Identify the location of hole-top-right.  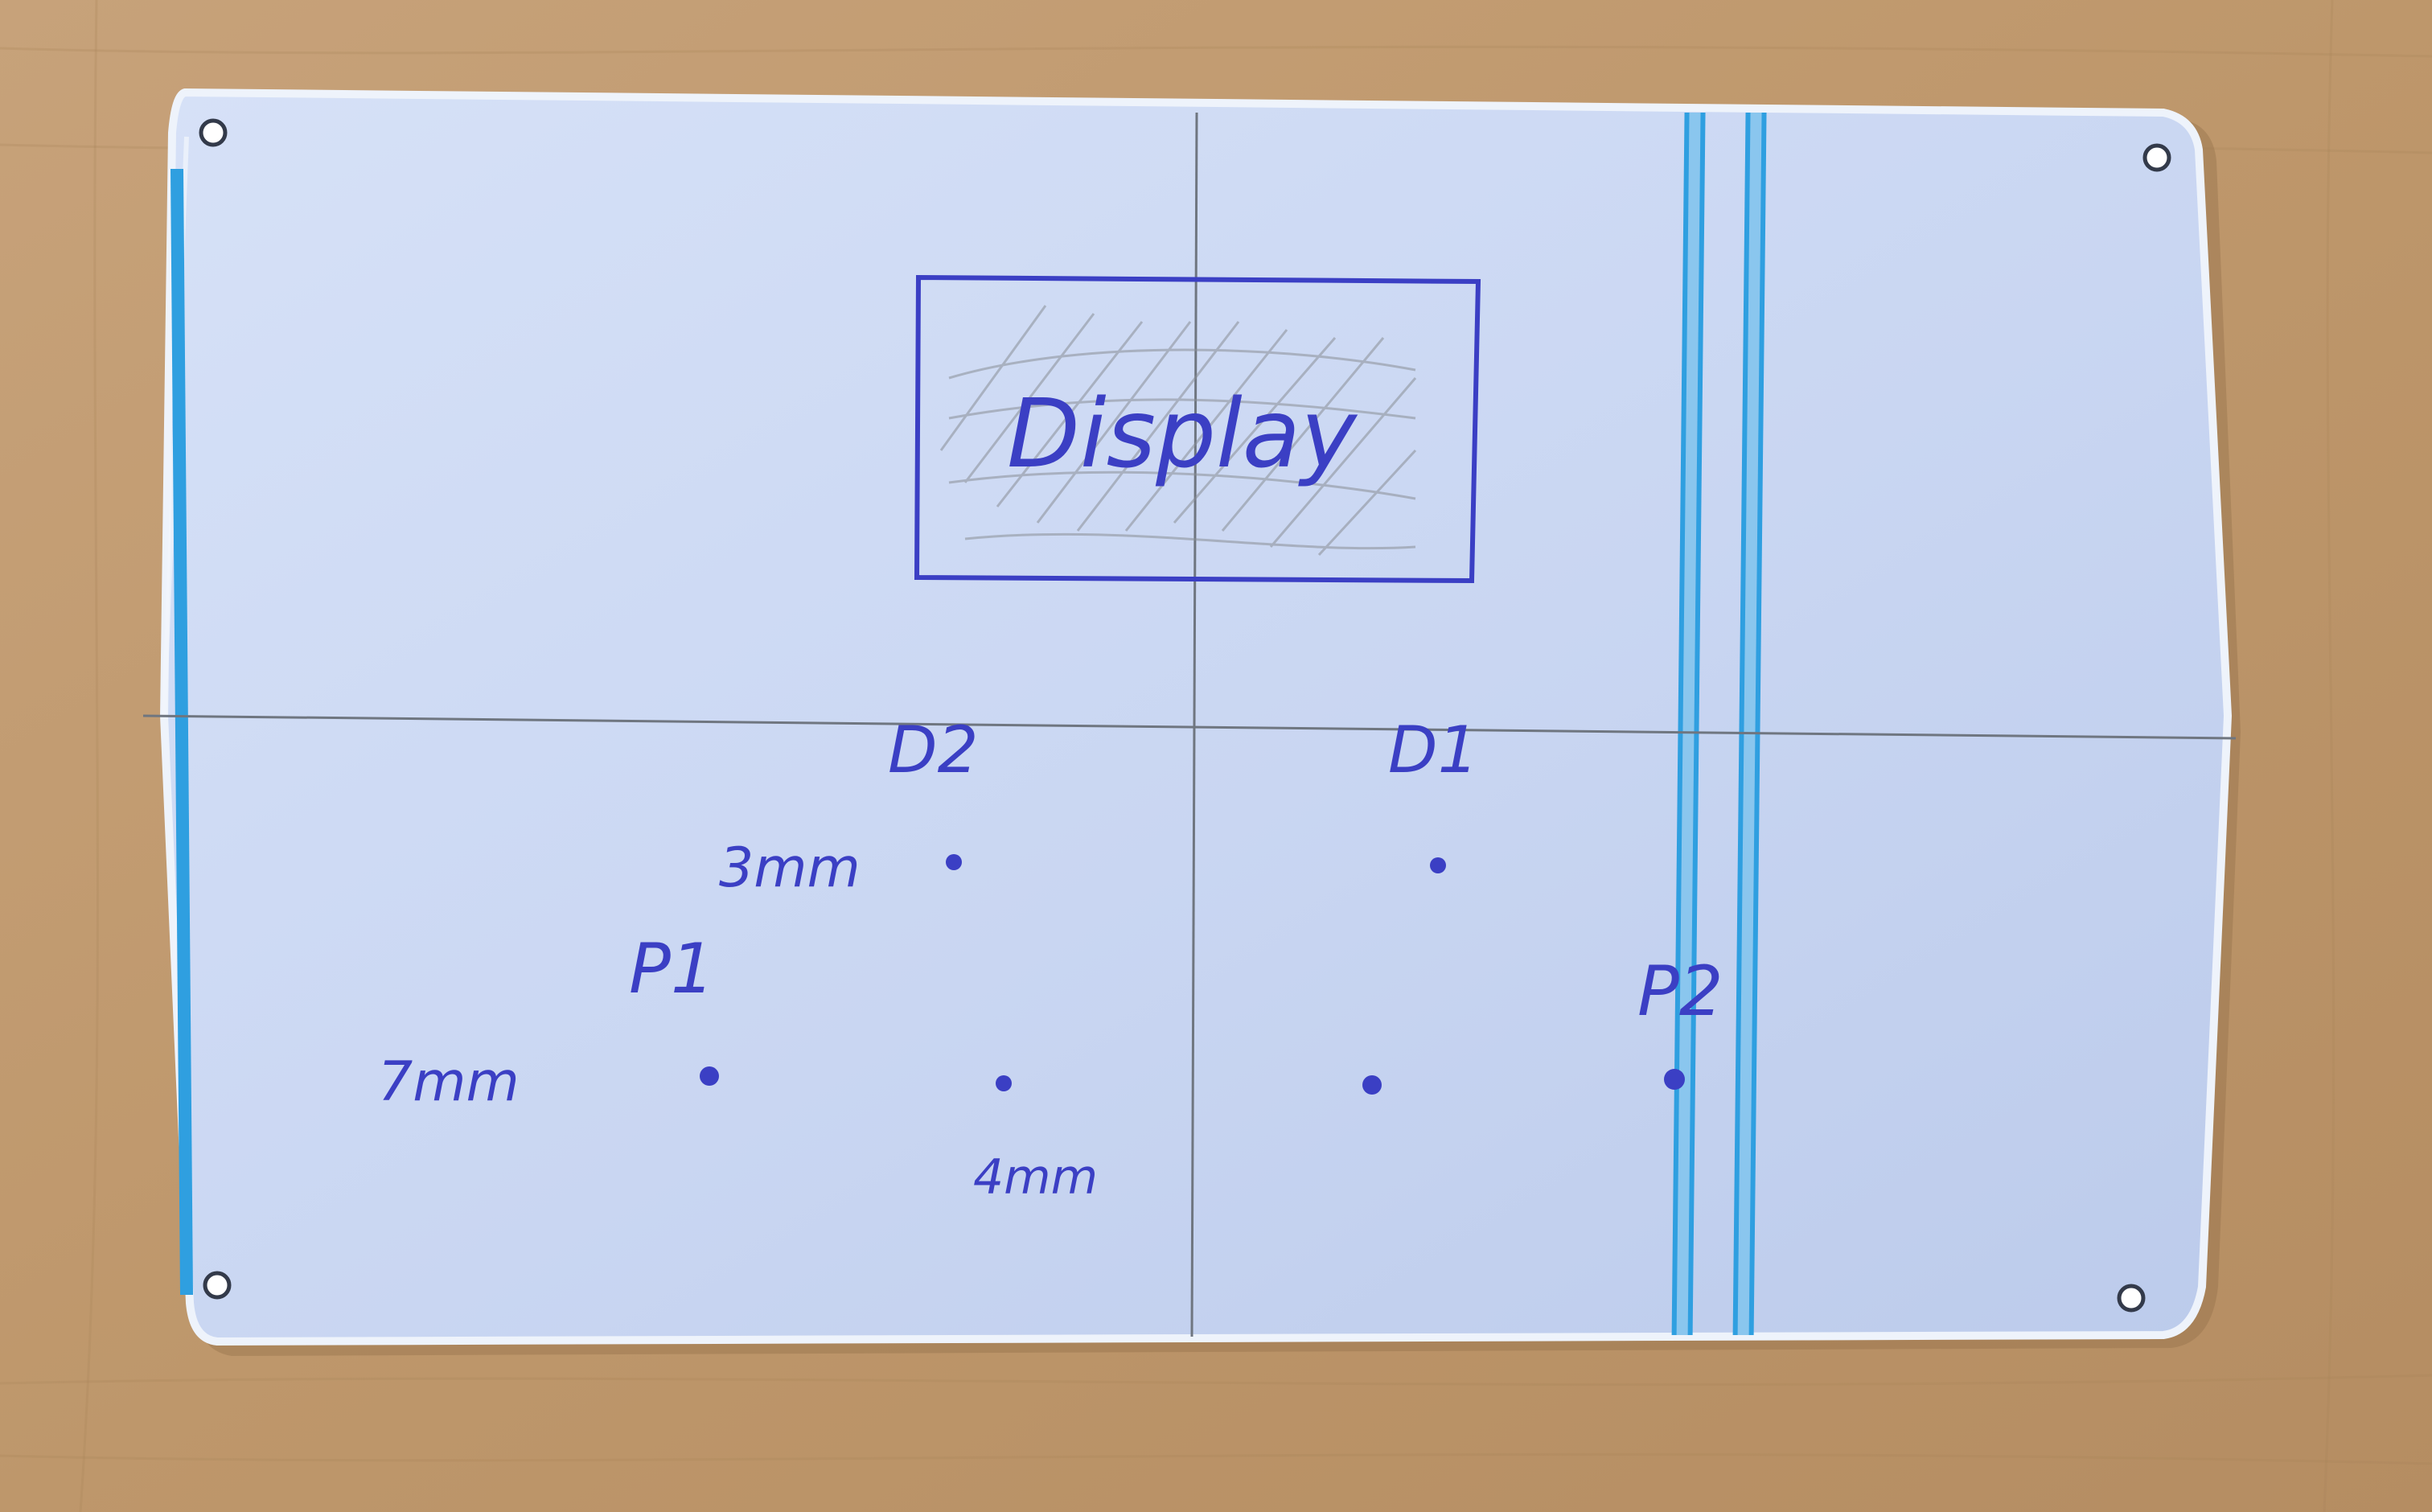
(2156, 158).